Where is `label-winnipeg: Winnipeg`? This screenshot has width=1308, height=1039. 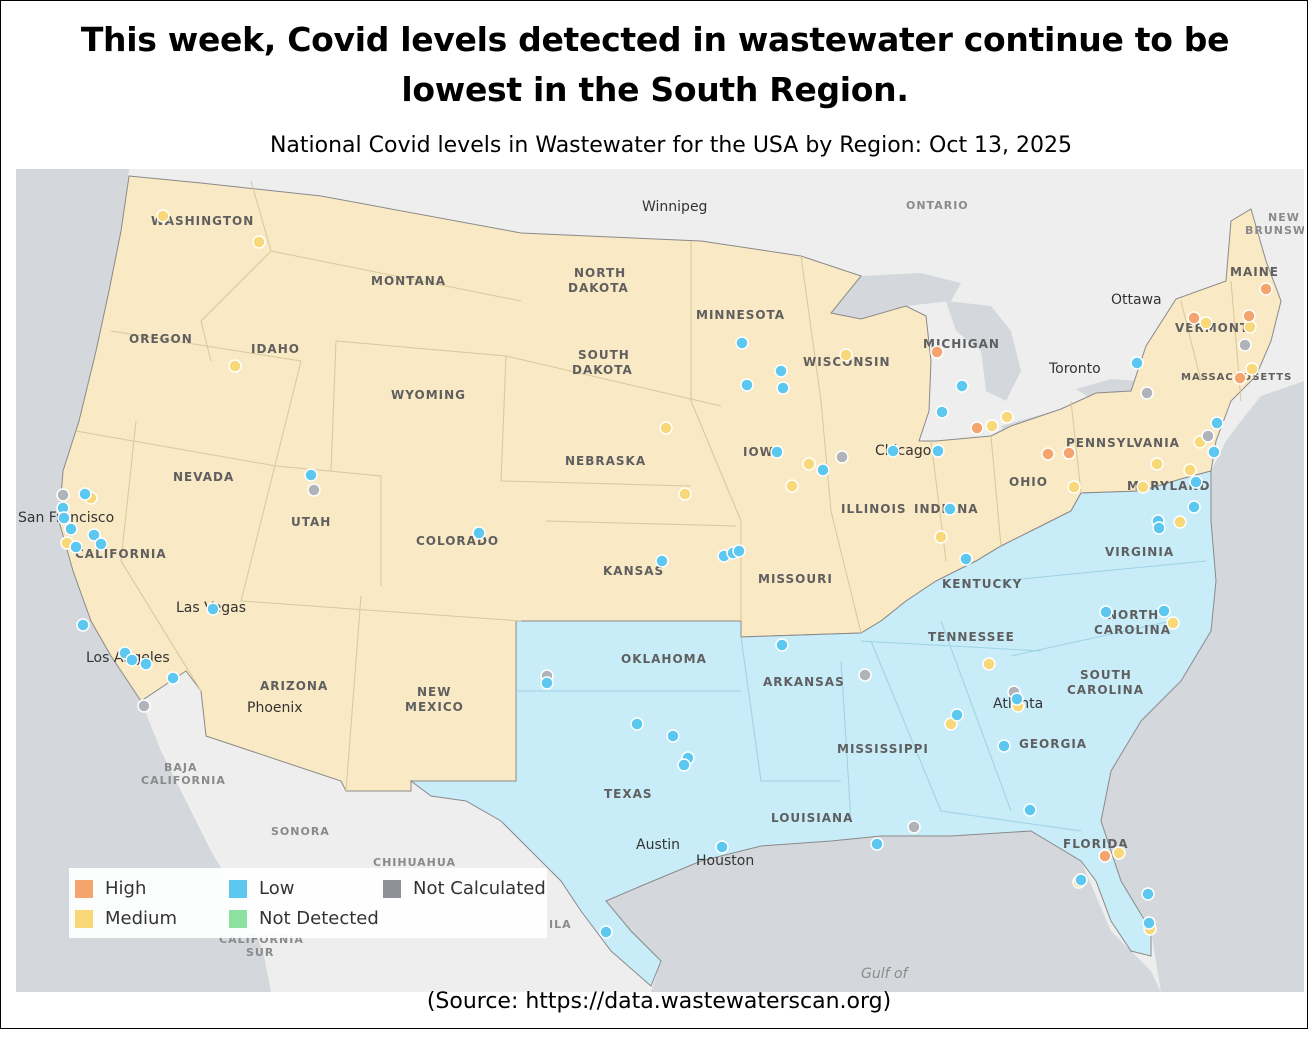
label-winnipeg: Winnipeg is located at coordinates (674, 207).